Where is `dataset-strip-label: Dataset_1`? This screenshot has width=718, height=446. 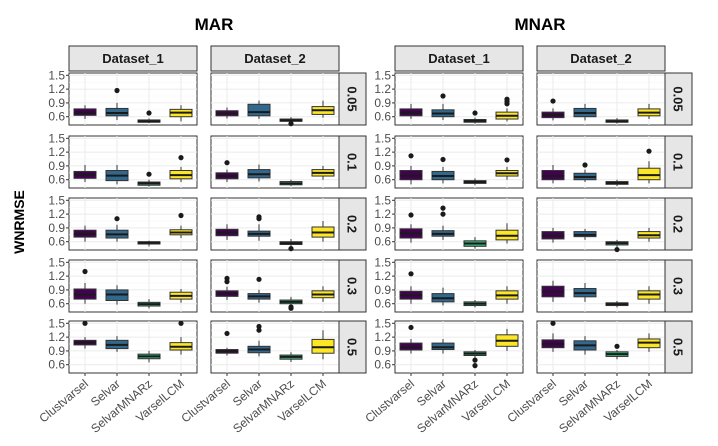
dataset-strip-label: Dataset_1 is located at coordinates (458, 58).